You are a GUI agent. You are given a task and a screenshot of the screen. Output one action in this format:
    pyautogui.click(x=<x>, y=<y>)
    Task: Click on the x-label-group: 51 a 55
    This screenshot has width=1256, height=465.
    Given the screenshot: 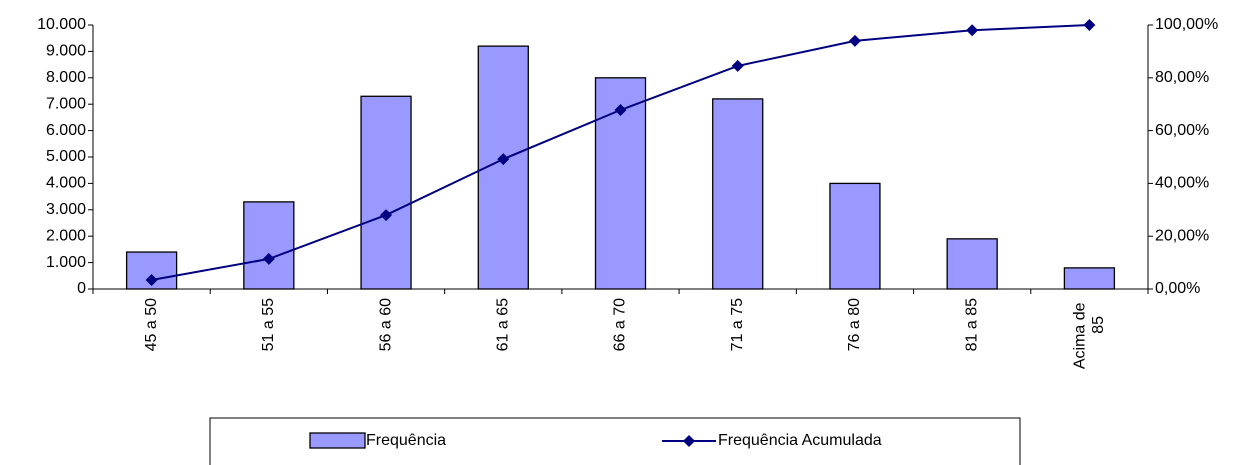 What is the action you would take?
    pyautogui.click(x=268, y=324)
    